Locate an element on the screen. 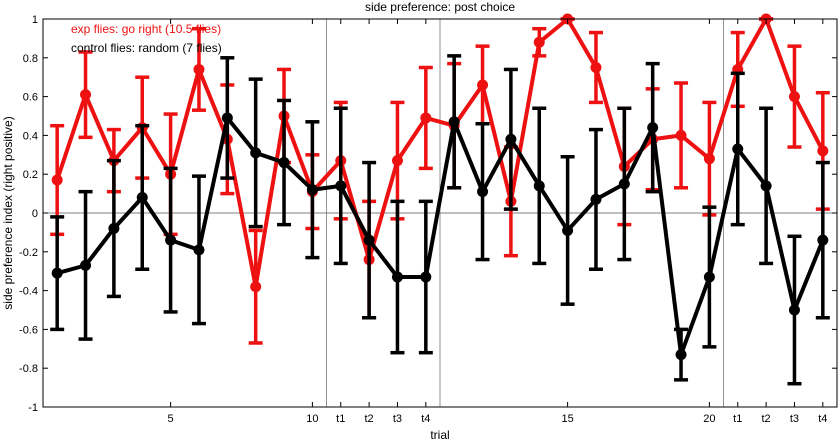 The image size is (838, 442). y-tick-label: 0.6 is located at coordinates (30, 98).